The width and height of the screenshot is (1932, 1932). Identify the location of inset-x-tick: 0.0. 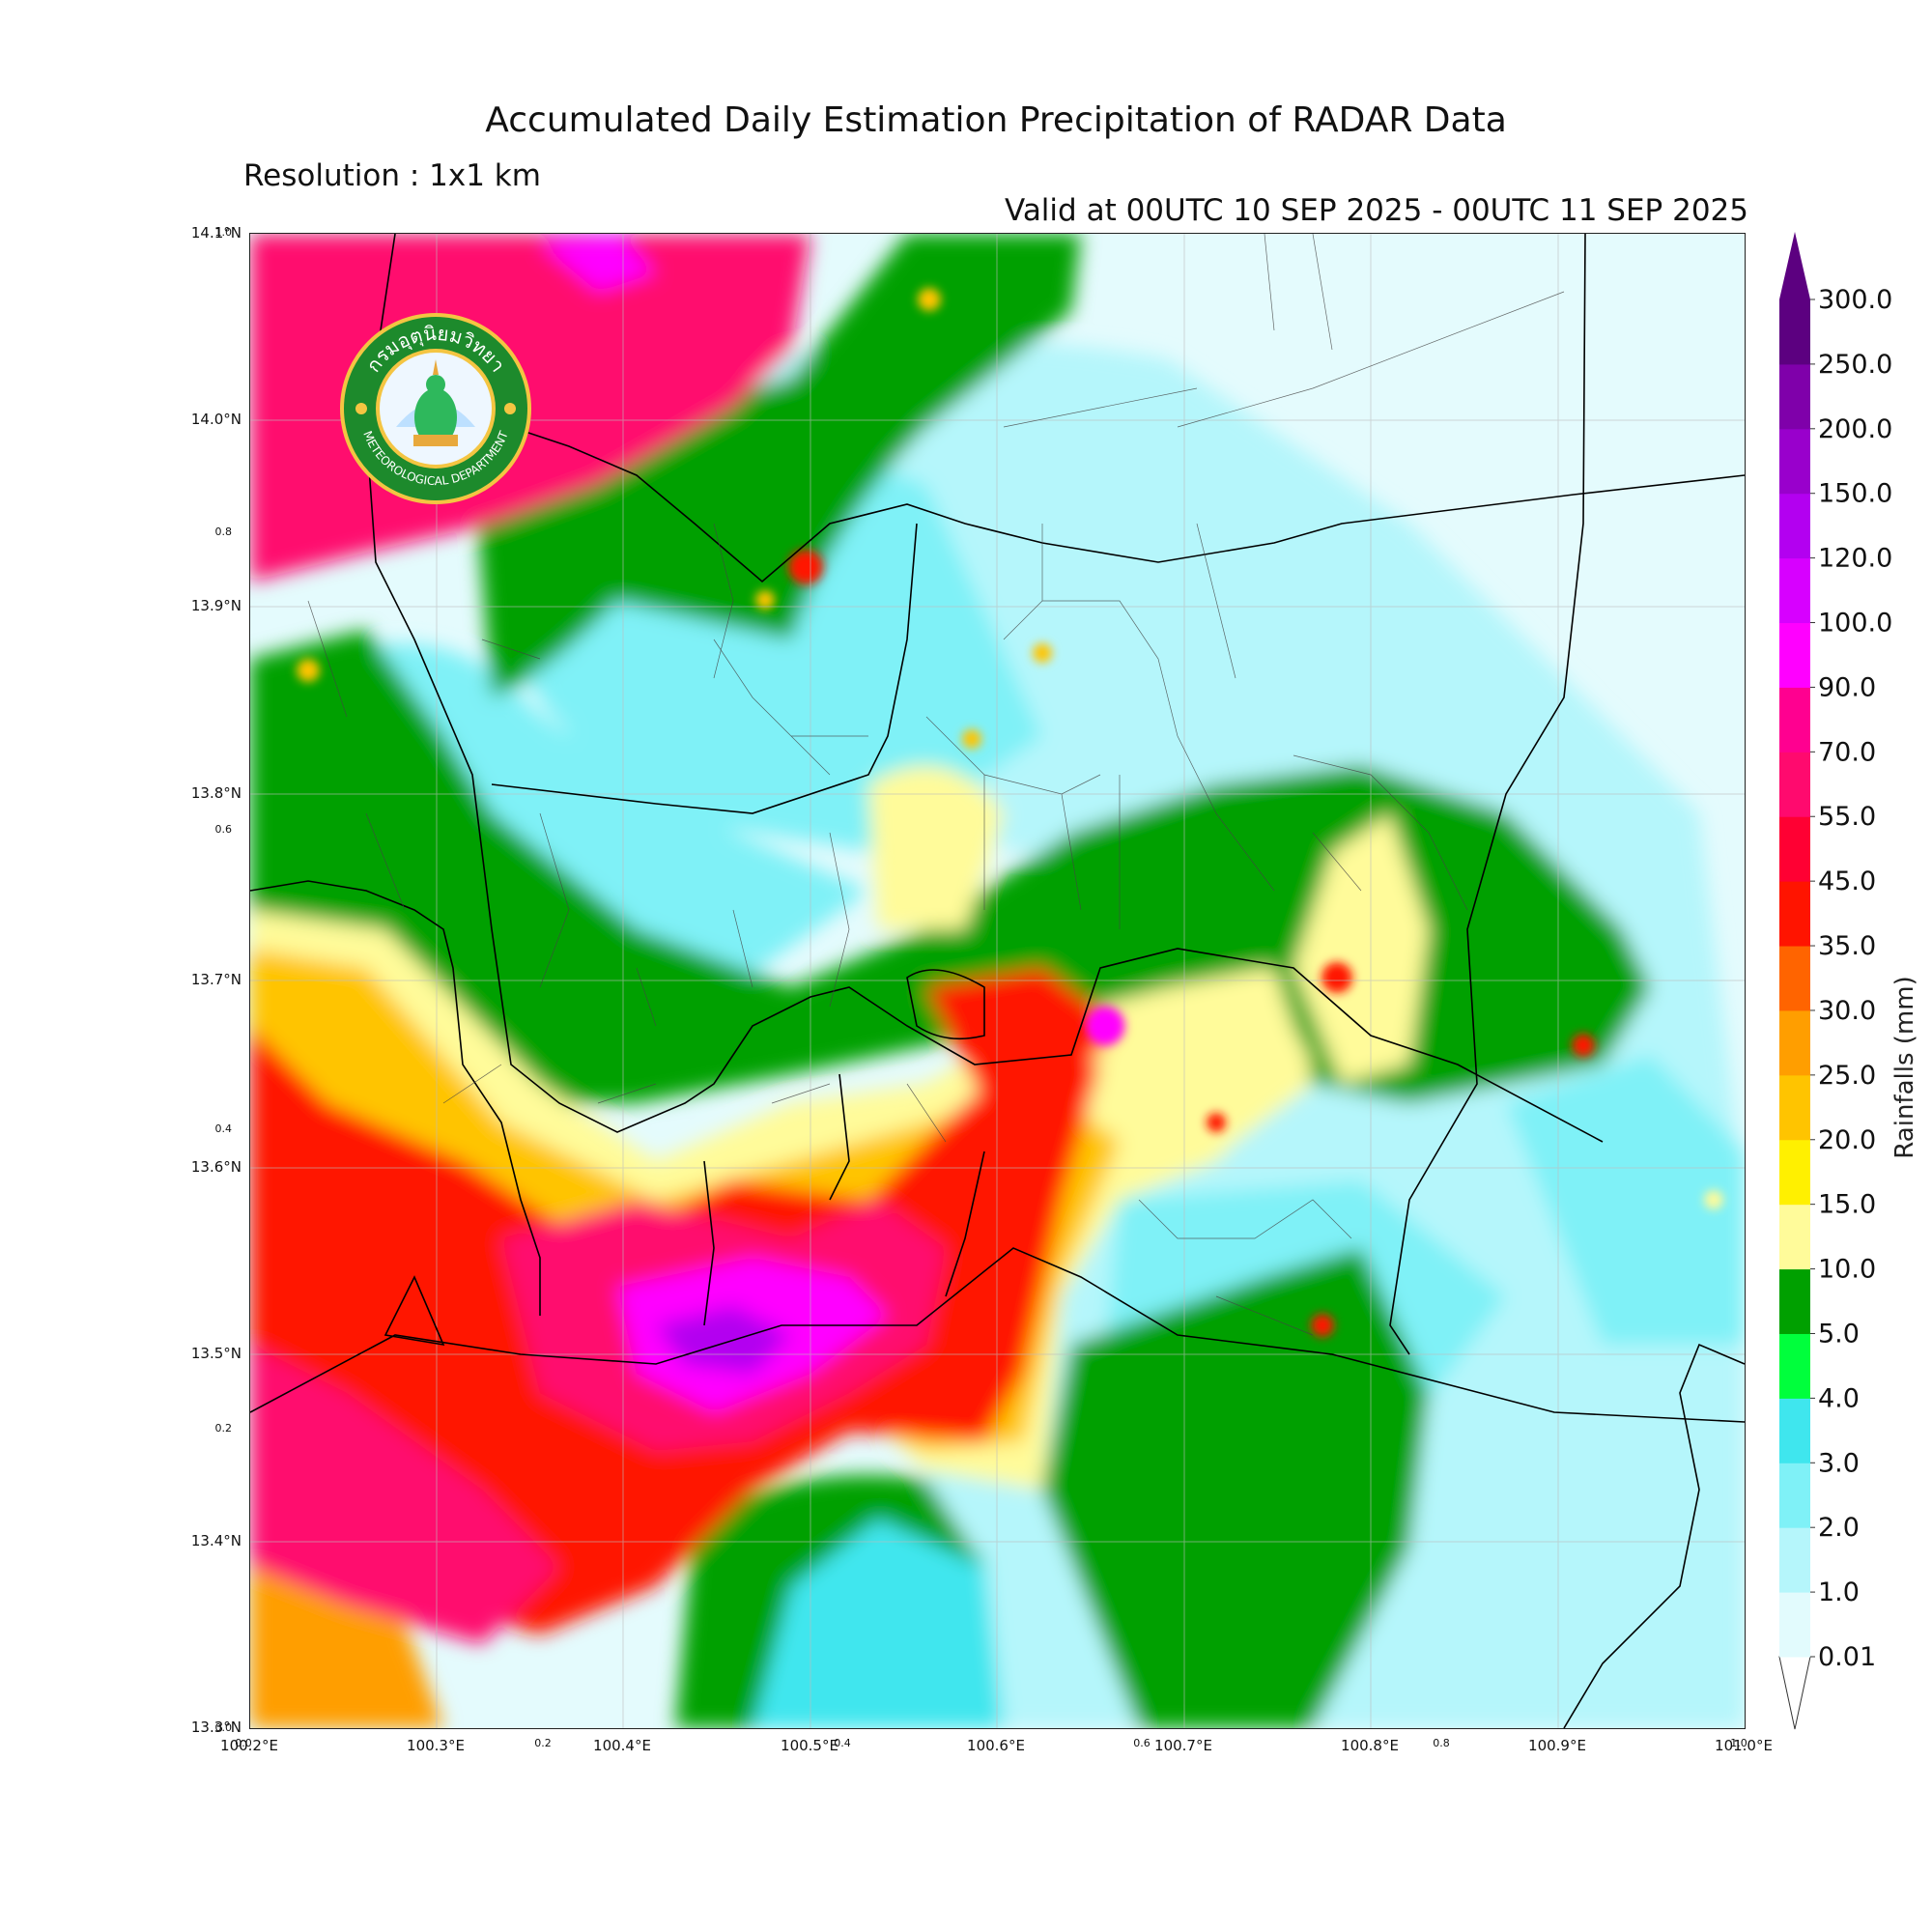
(243, 1743).